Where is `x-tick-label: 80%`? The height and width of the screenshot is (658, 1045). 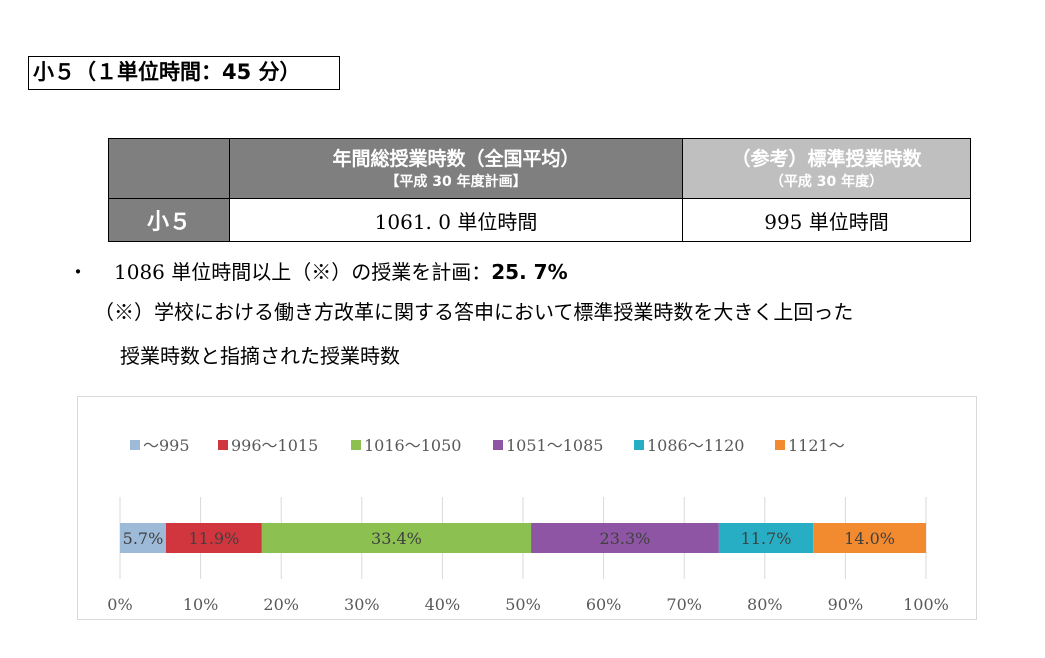
x-tick-label: 80% is located at coordinates (765, 604).